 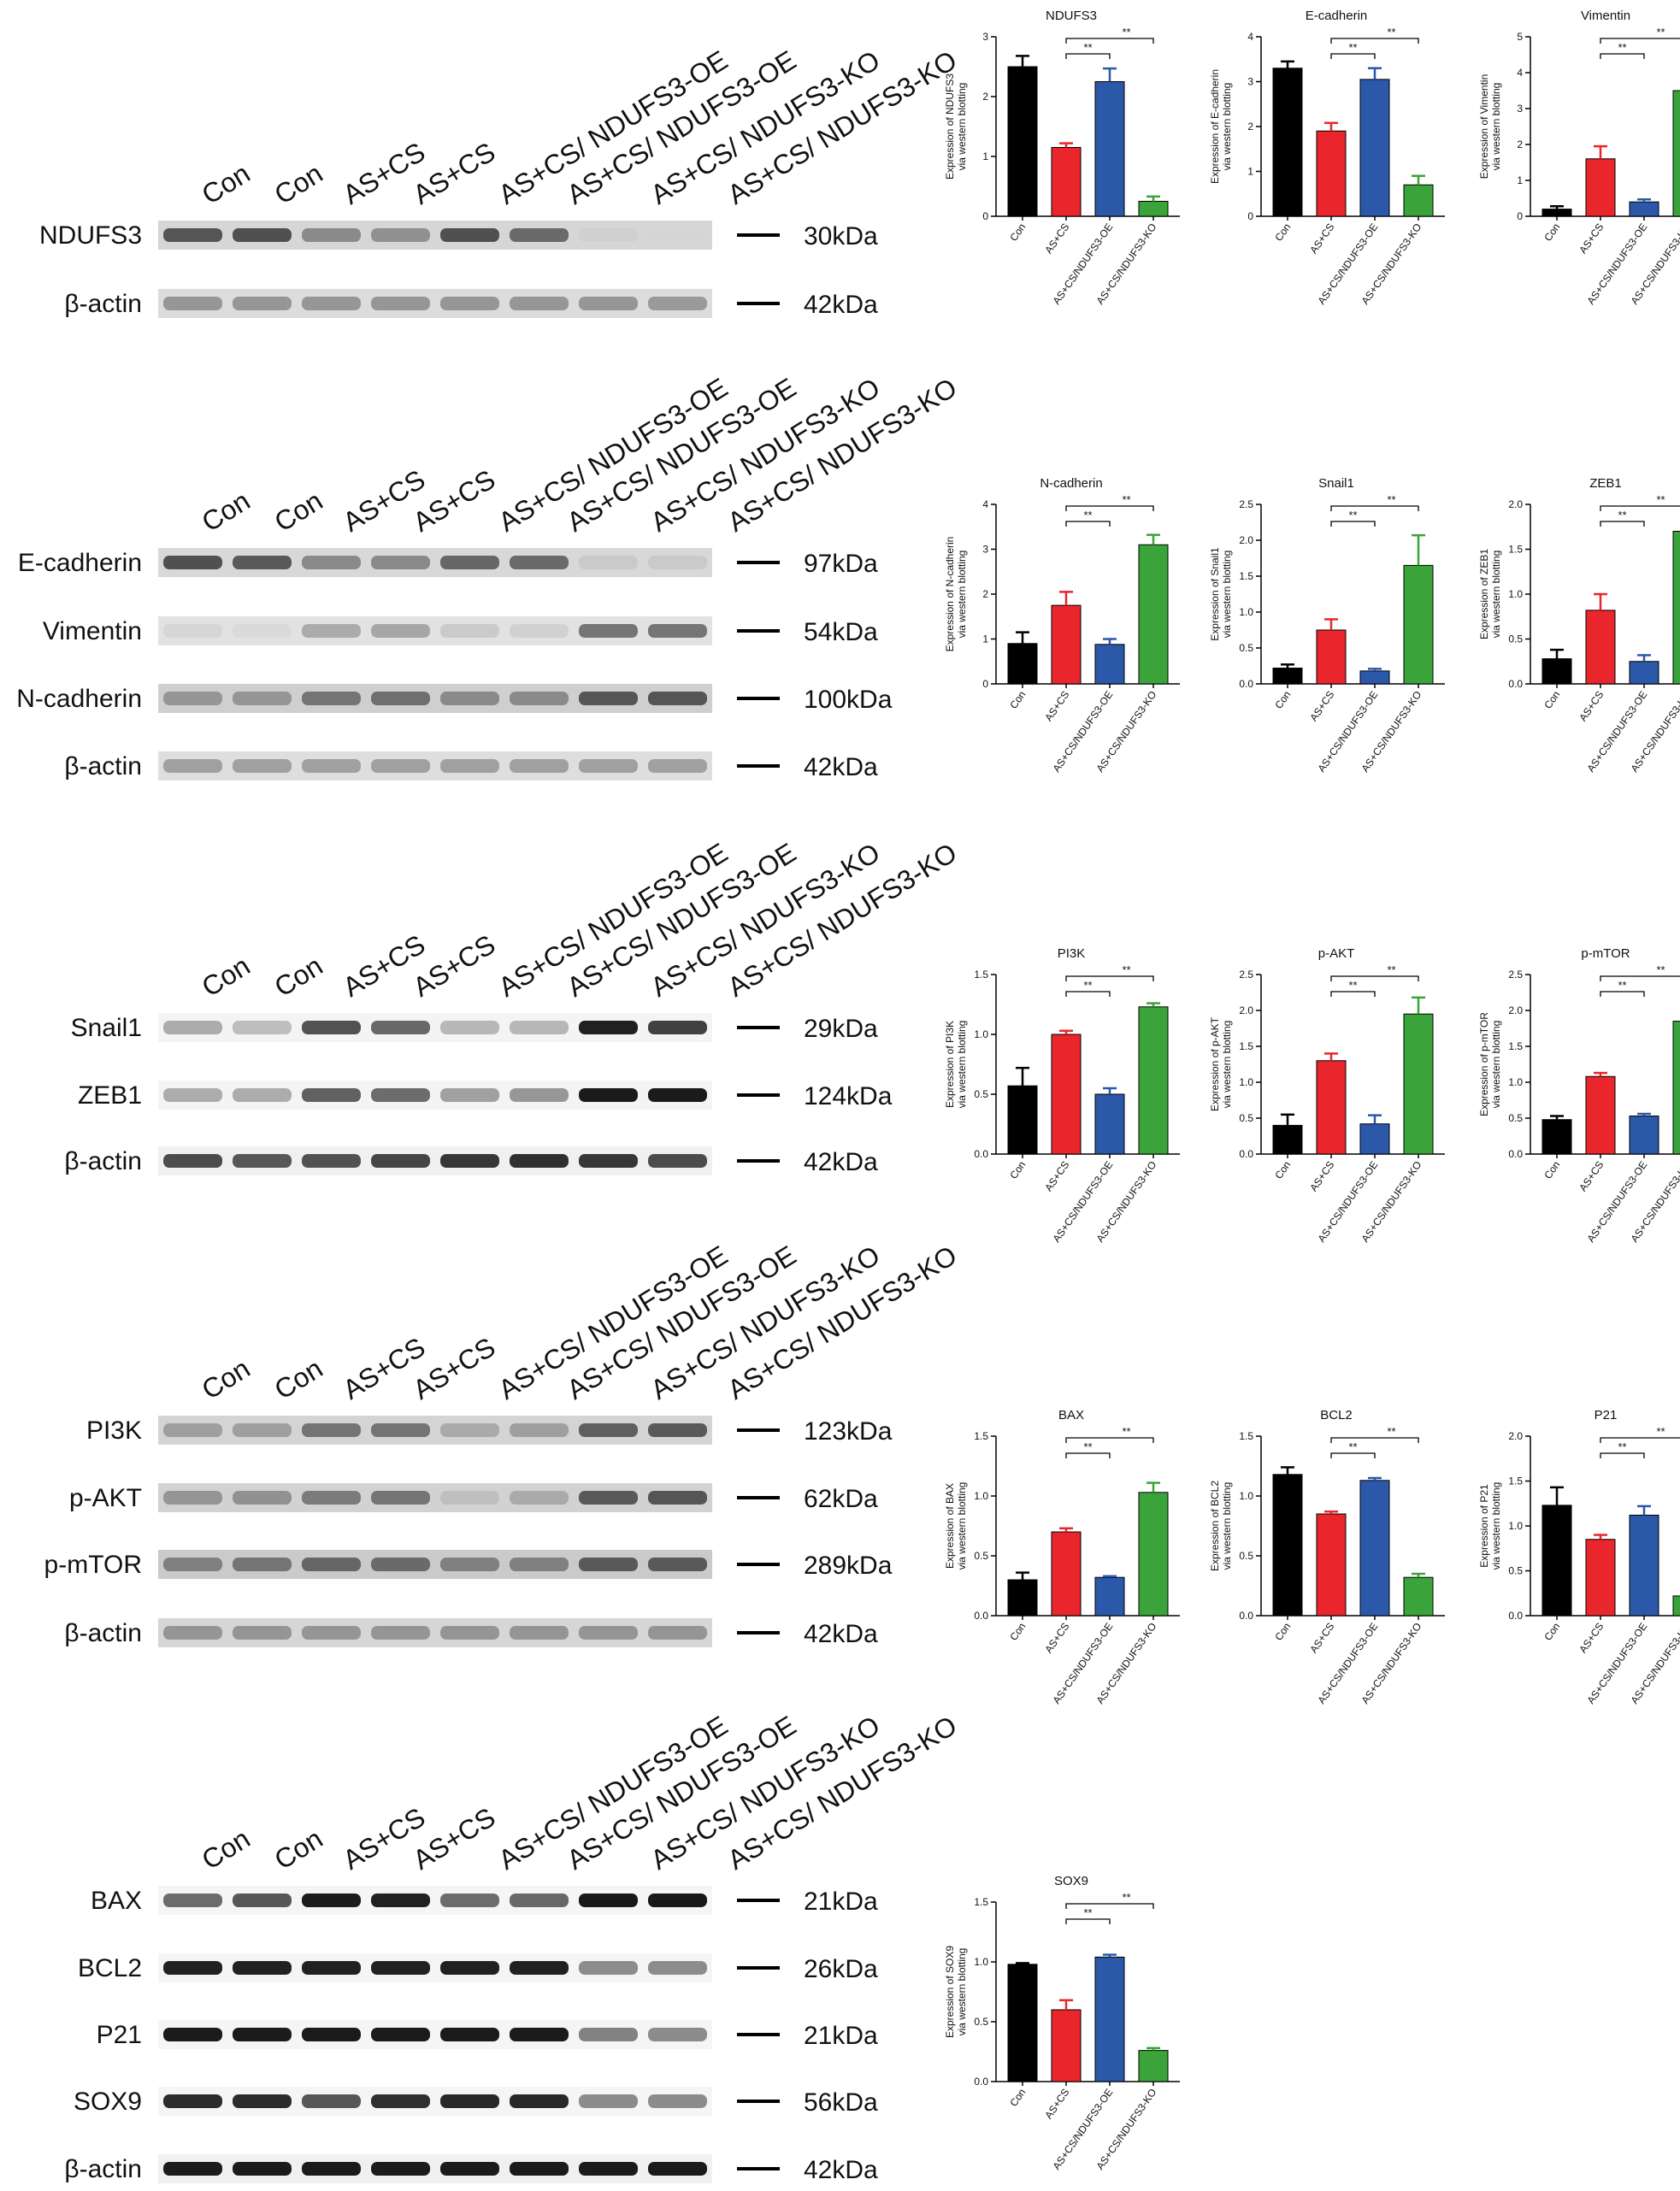 What do you see at coordinates (91, 235) in the screenshot?
I see `row-label: NDUFS3` at bounding box center [91, 235].